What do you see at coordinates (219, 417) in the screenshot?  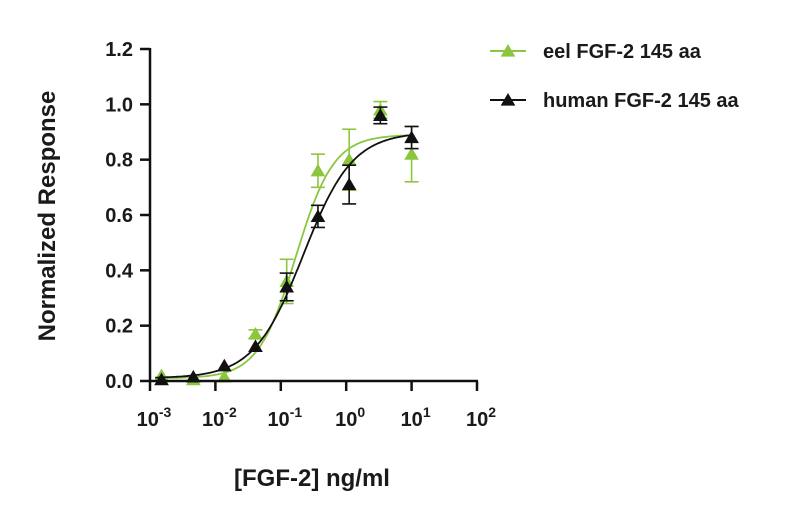 I see `x-tick-label: 10⁻²` at bounding box center [219, 417].